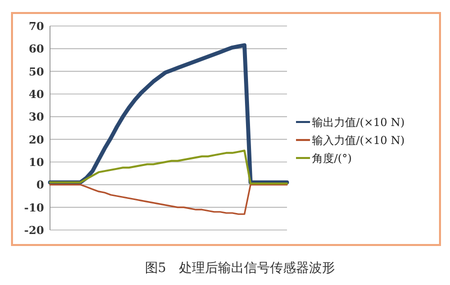 The image size is (450, 285). I want to click on caption: 图5 处理后输出信号传感器波形, so click(240, 268).